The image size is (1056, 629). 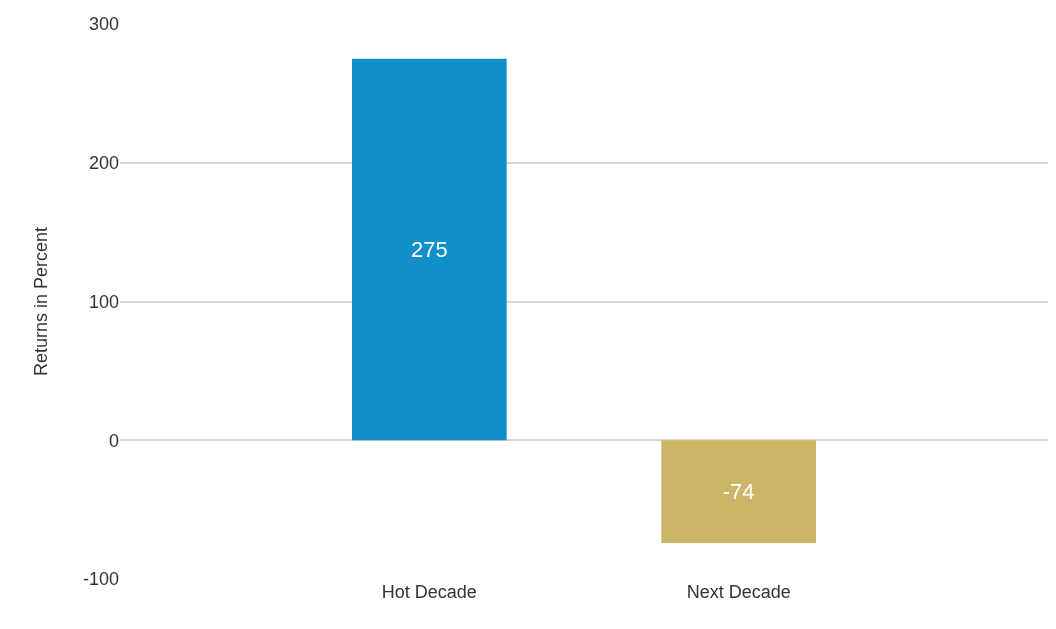 What do you see at coordinates (103, 301) in the screenshot?
I see `y-tick-label: 100` at bounding box center [103, 301].